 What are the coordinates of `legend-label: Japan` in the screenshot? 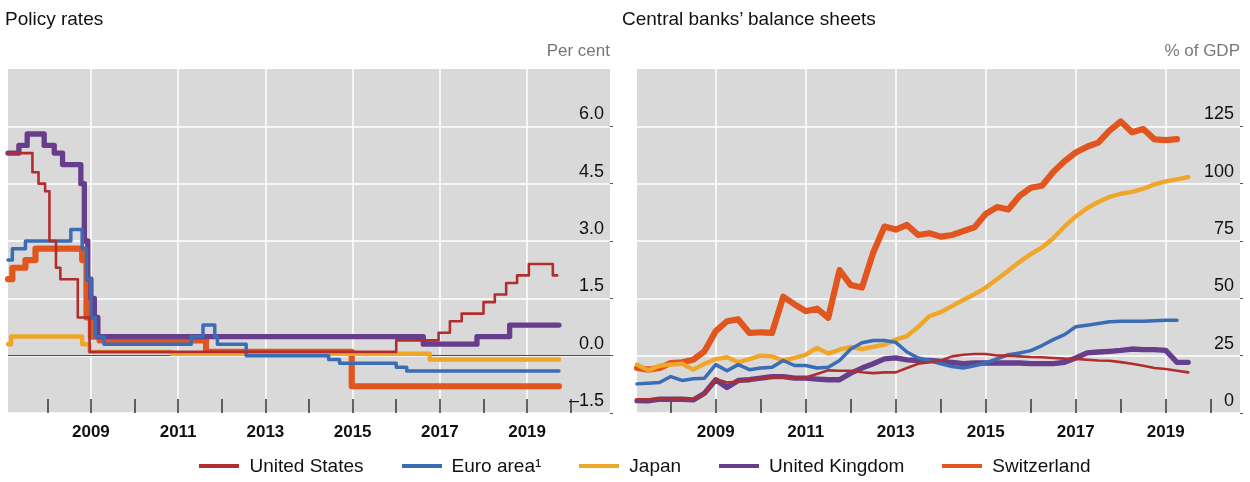 It's located at (655, 466).